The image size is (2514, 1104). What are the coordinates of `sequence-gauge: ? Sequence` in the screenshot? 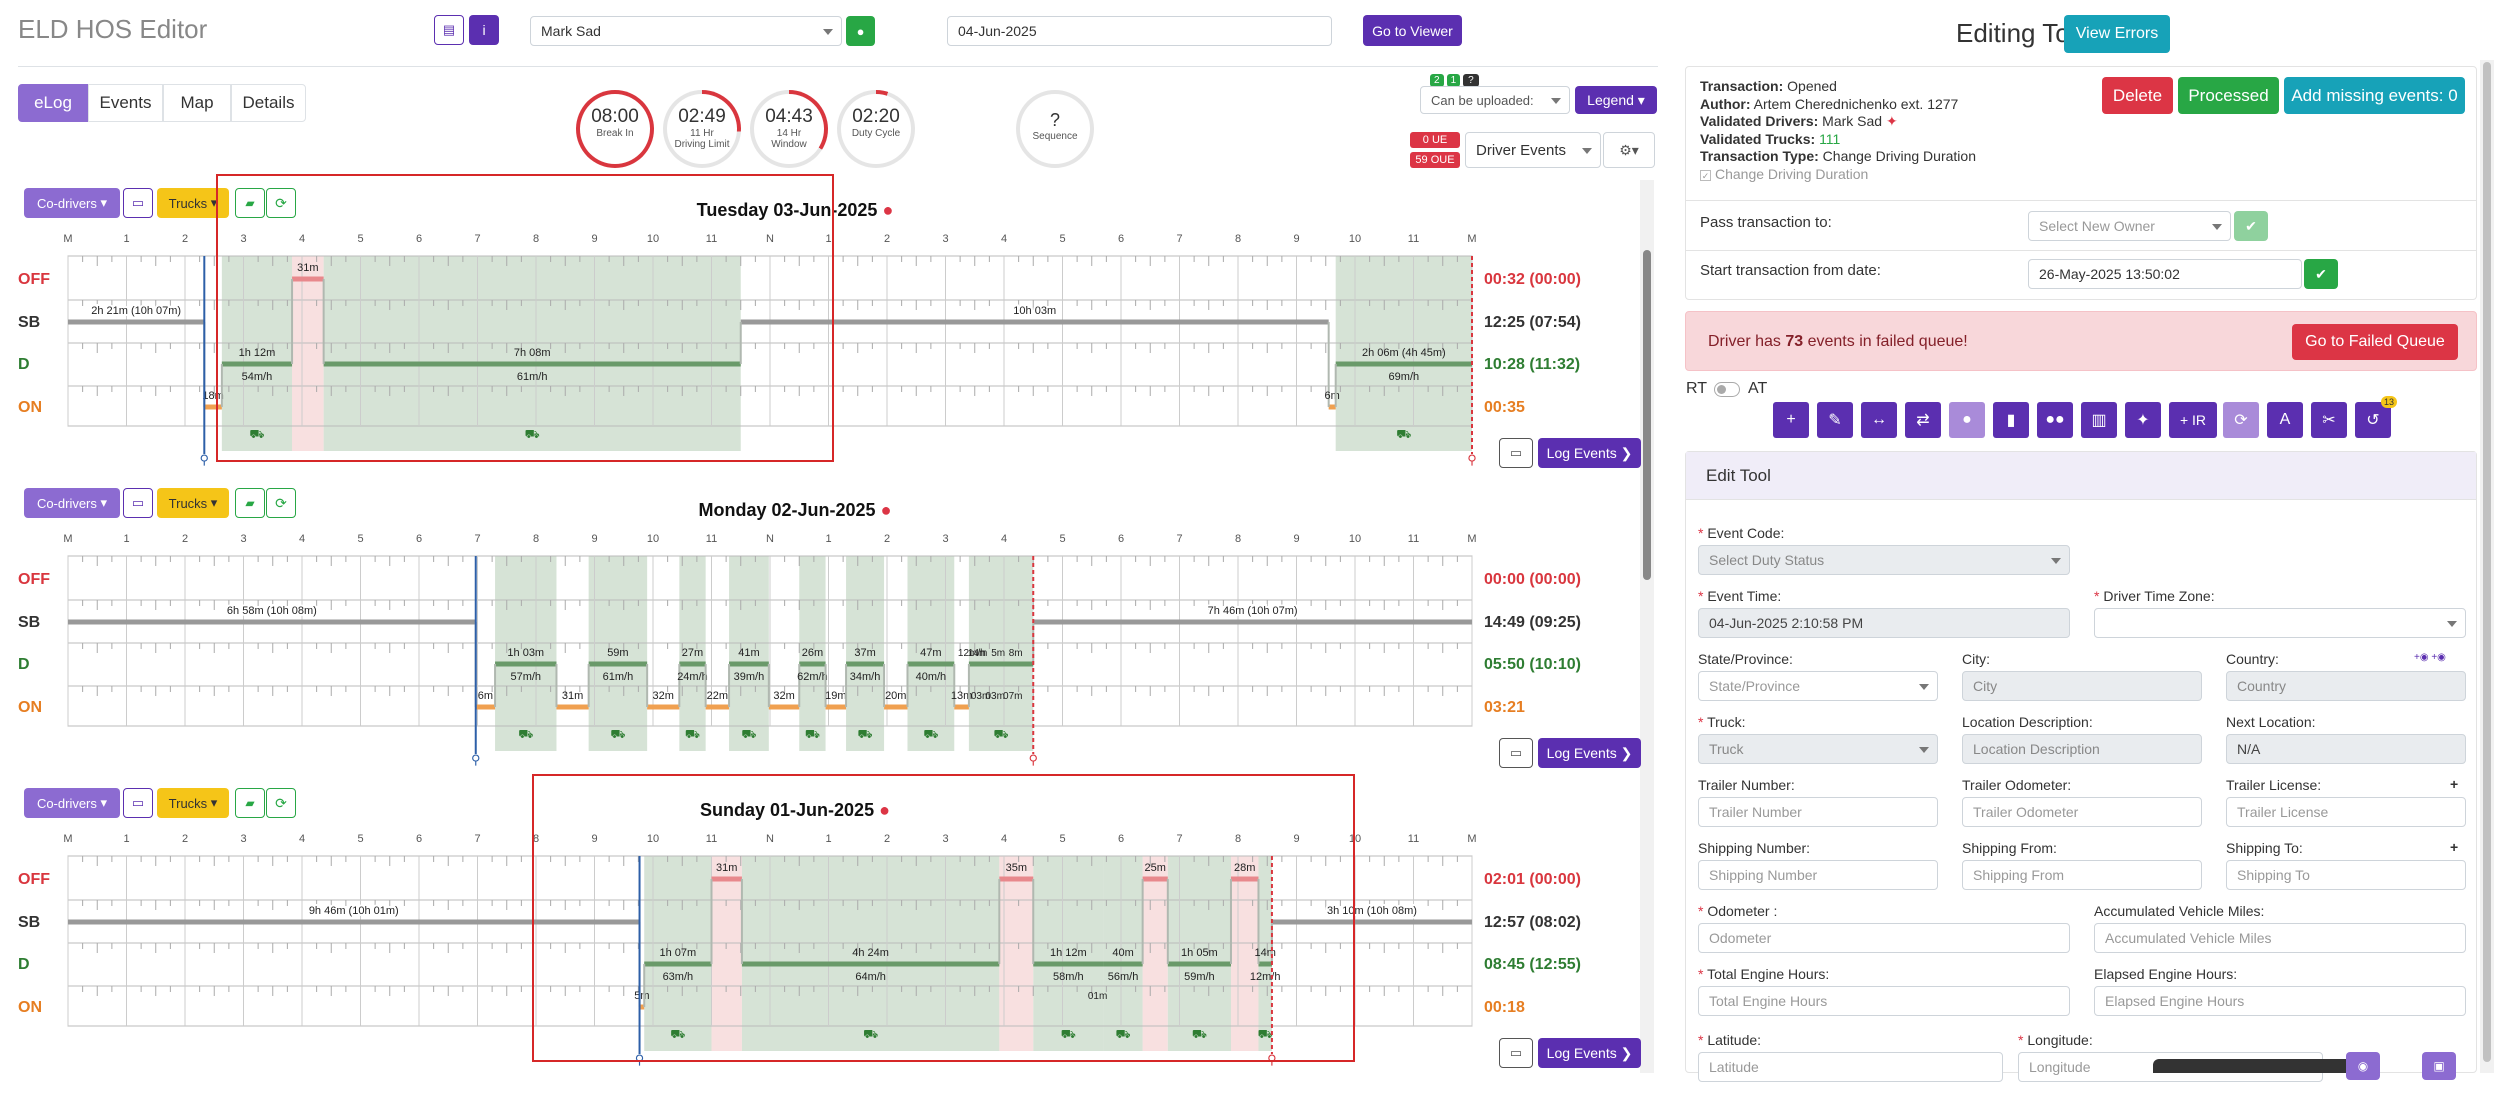 It's located at (1055, 129).